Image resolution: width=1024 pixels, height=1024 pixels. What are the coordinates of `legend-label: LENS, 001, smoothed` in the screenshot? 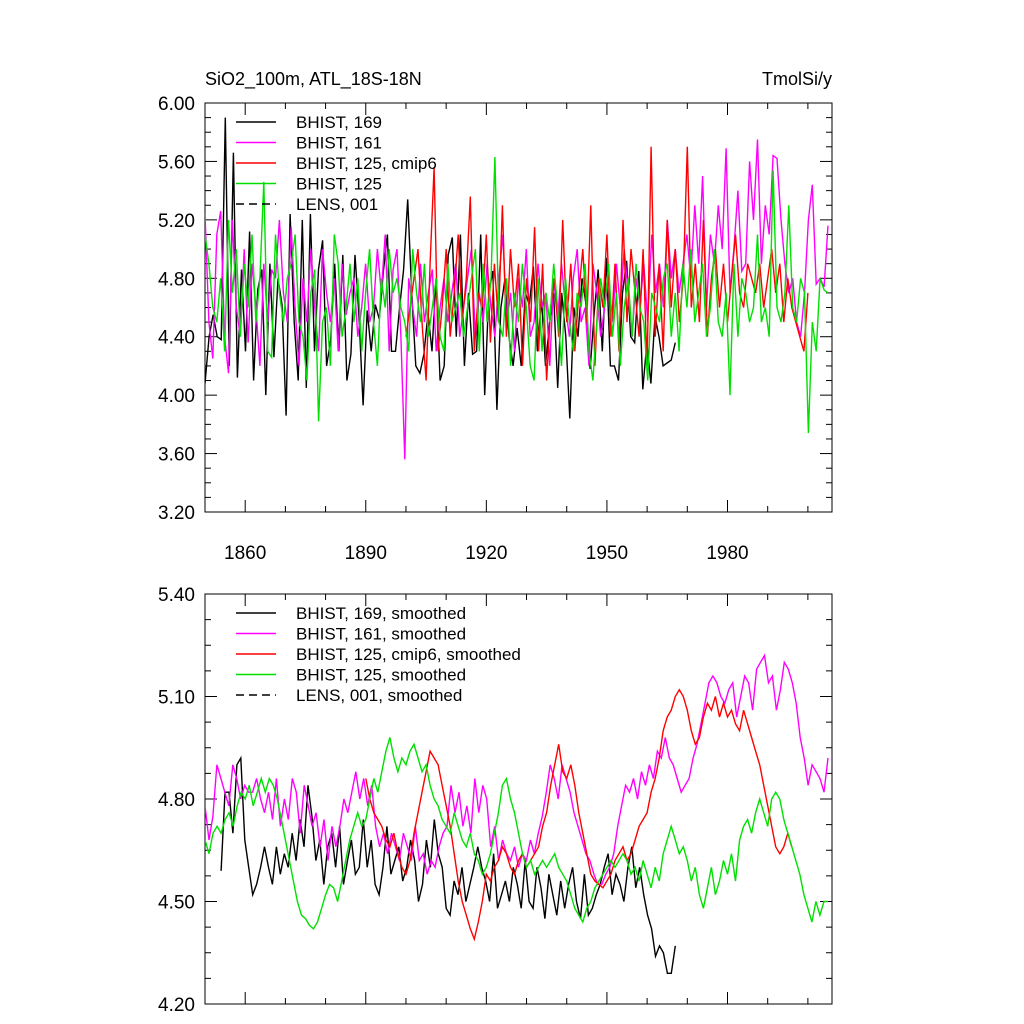 It's located at (379, 695).